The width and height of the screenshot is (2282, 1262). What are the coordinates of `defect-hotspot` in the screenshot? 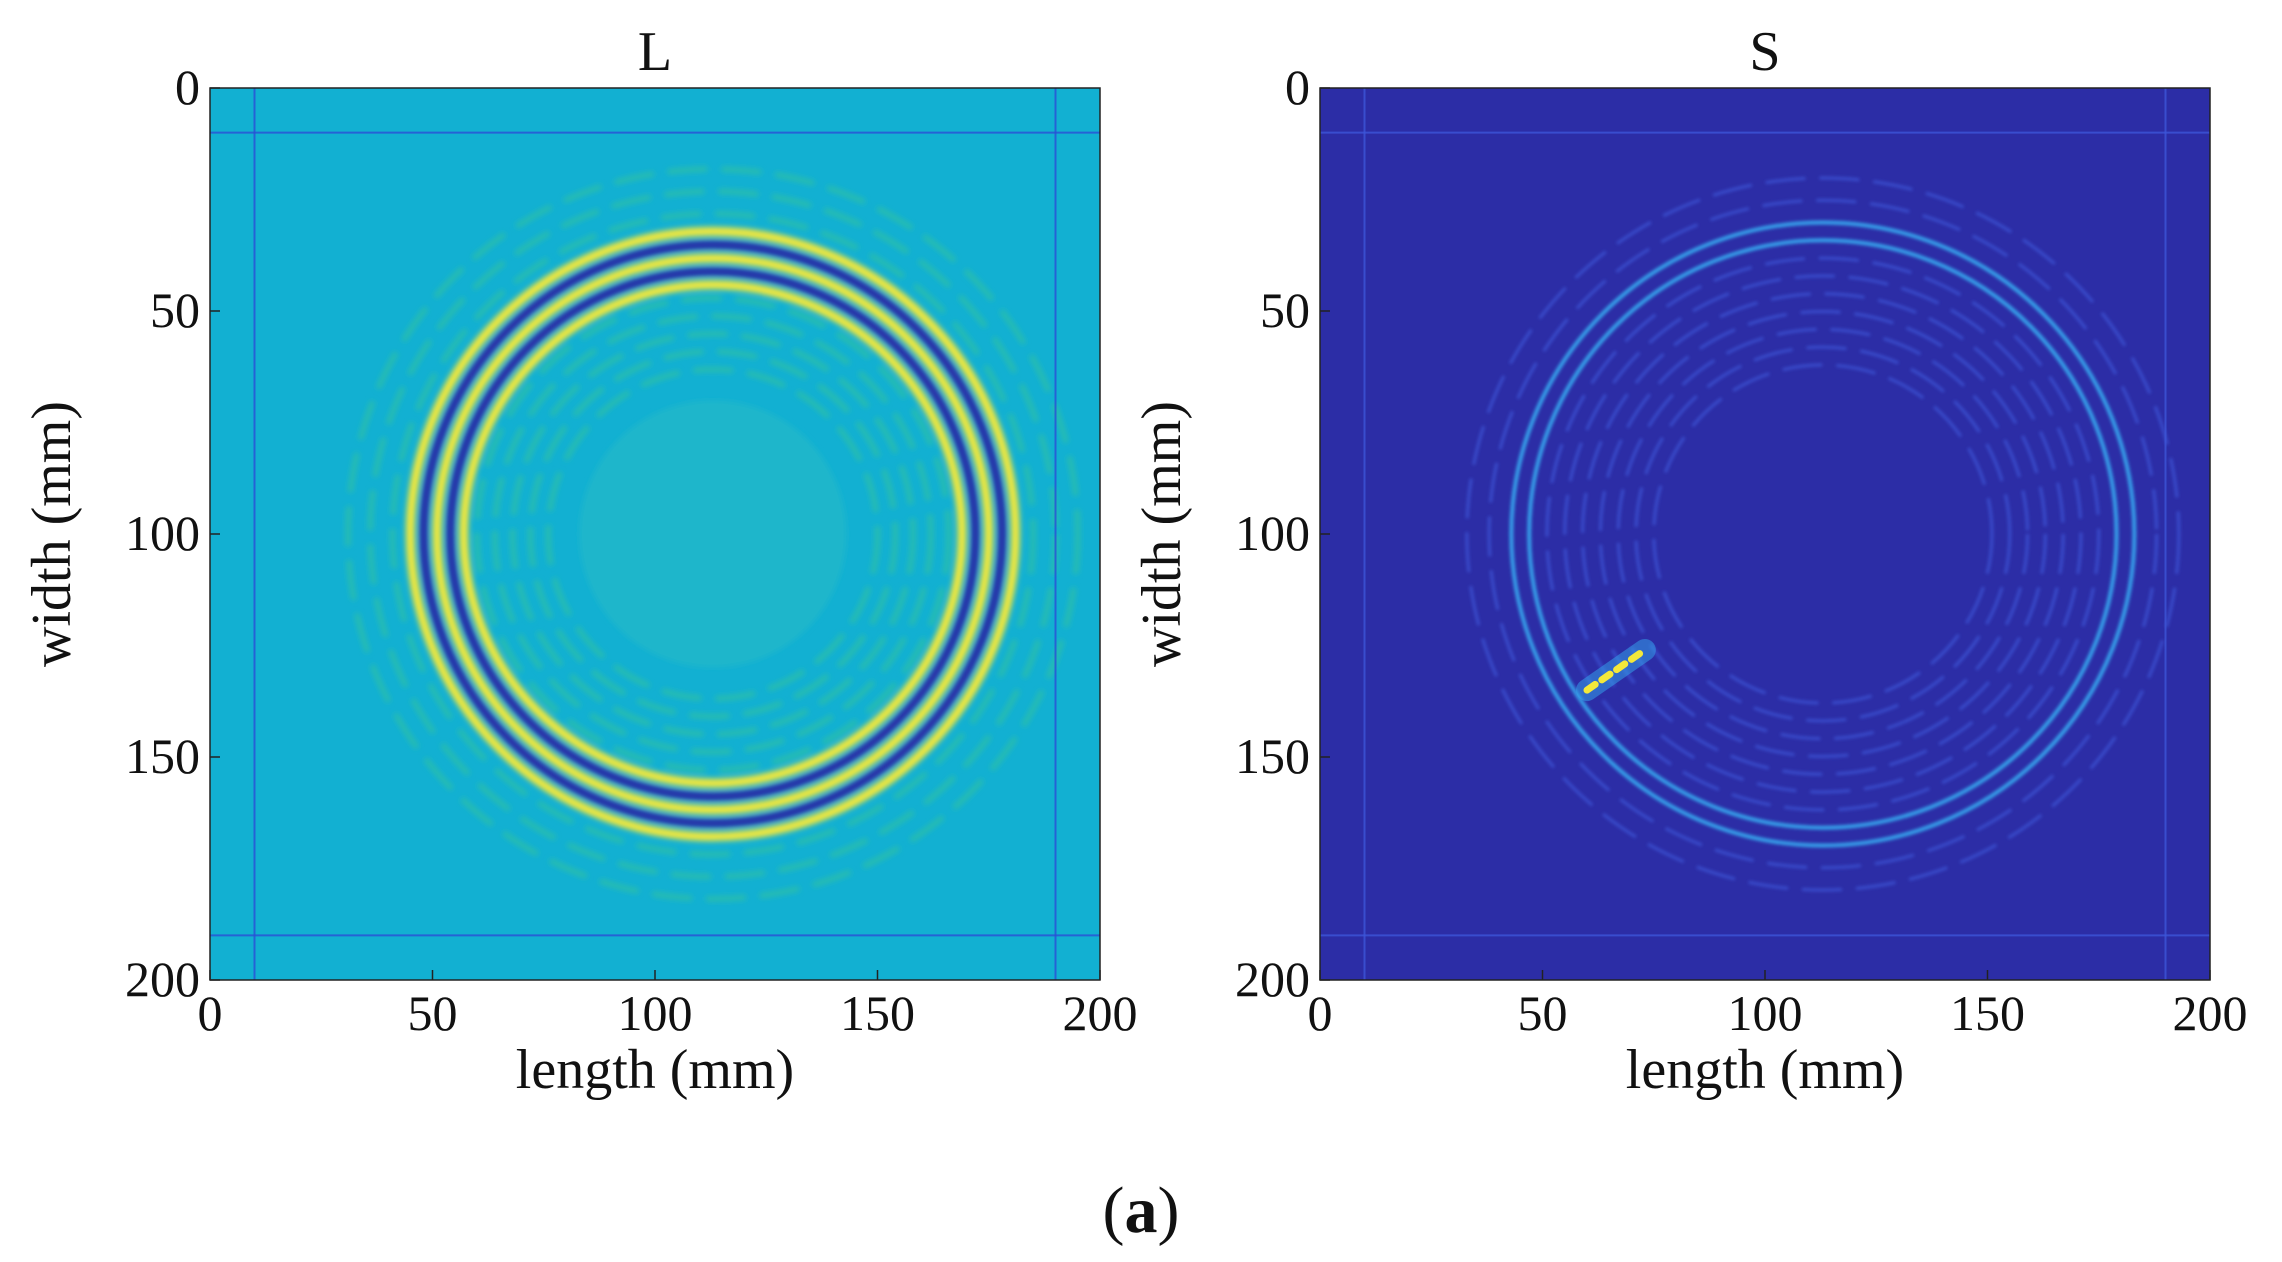 It's located at (1616, 670).